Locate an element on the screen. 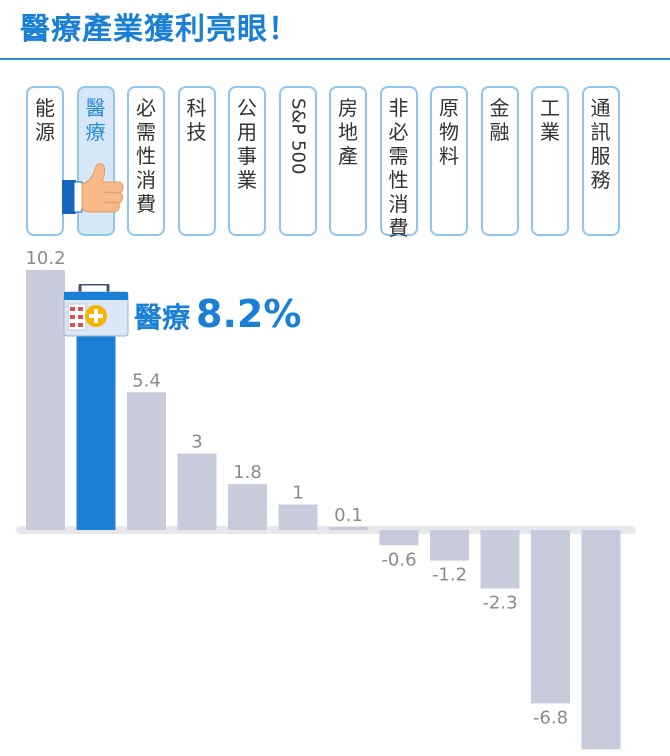  highlight-value: 8.2% is located at coordinates (249, 314).